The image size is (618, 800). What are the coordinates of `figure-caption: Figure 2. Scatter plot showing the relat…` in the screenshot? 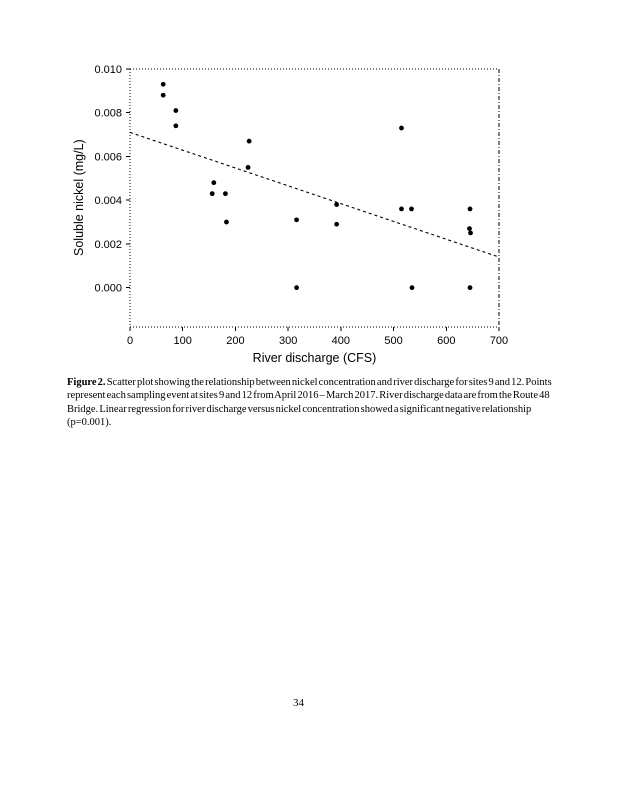 It's located at (311, 403).